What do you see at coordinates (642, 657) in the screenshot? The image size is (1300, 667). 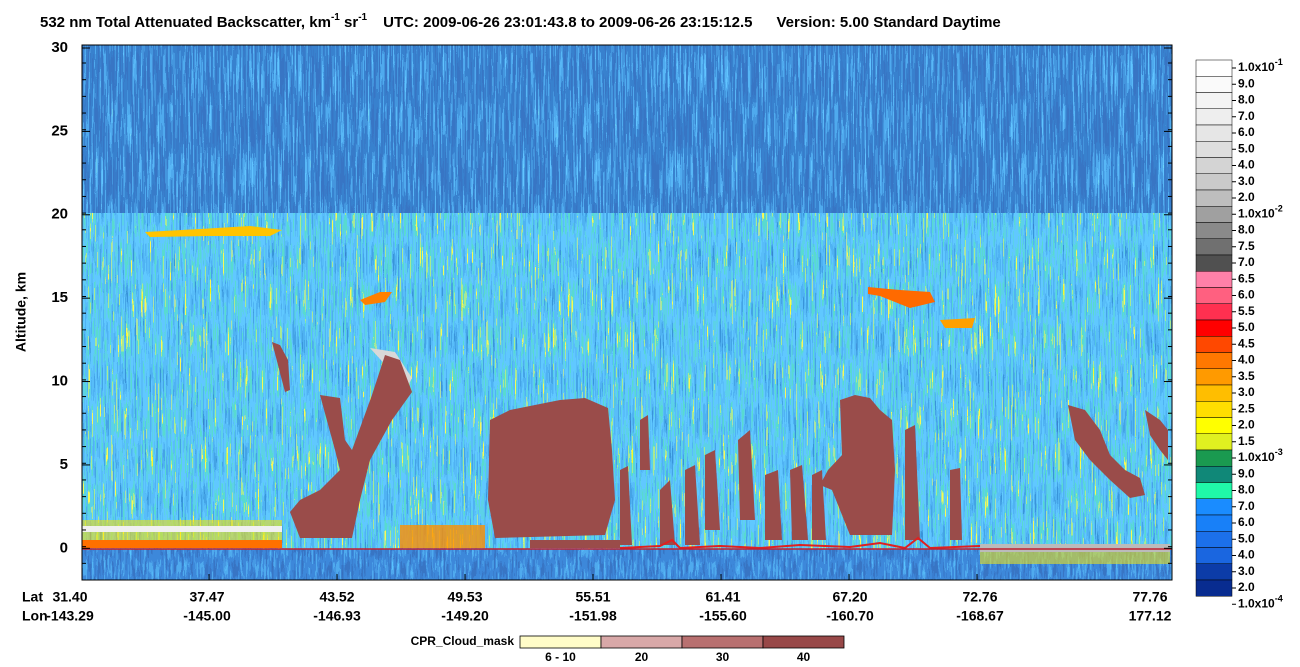 I see `cpr-legend-label: 20` at bounding box center [642, 657].